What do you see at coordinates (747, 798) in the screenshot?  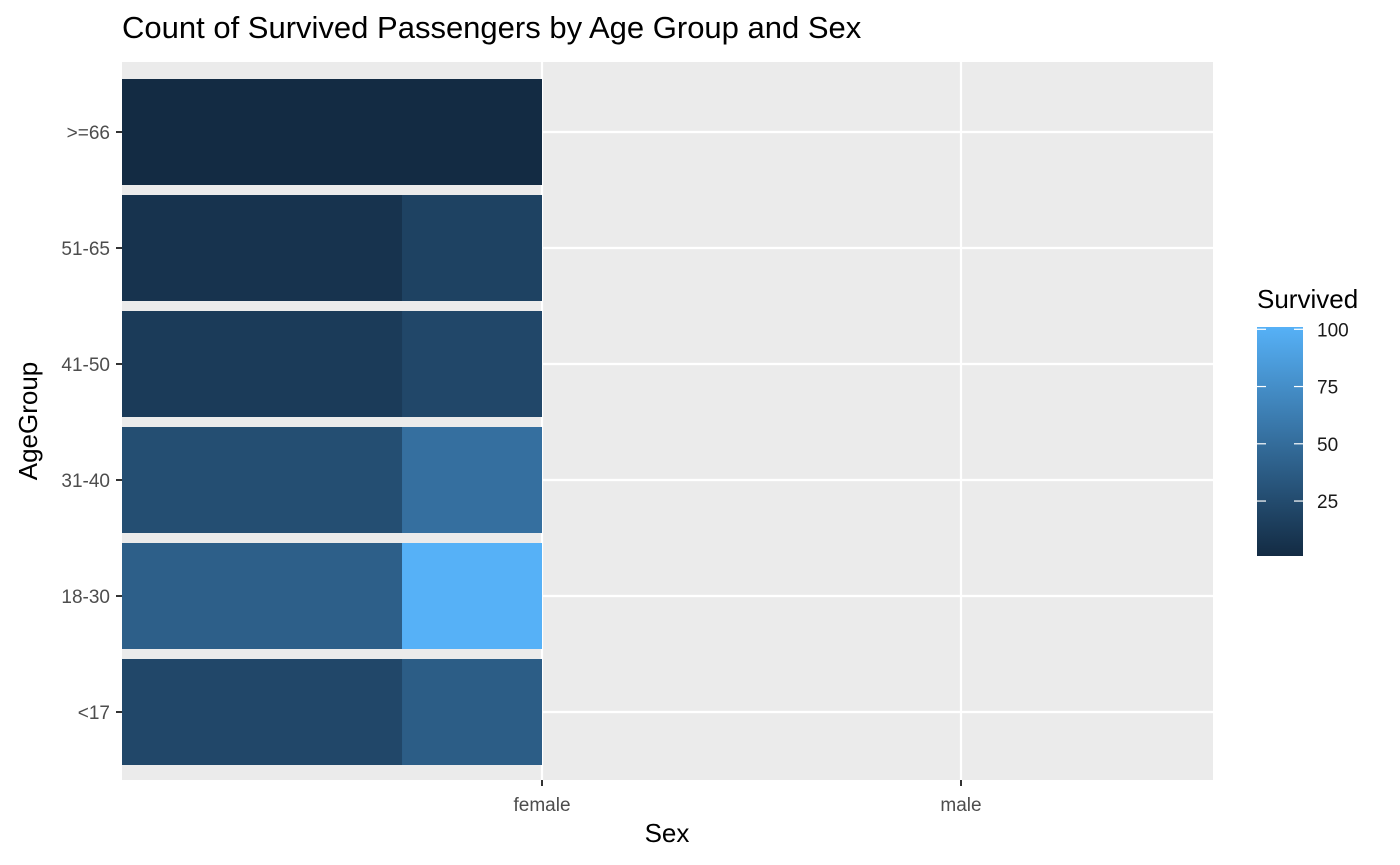 I see `x-axis: female male` at bounding box center [747, 798].